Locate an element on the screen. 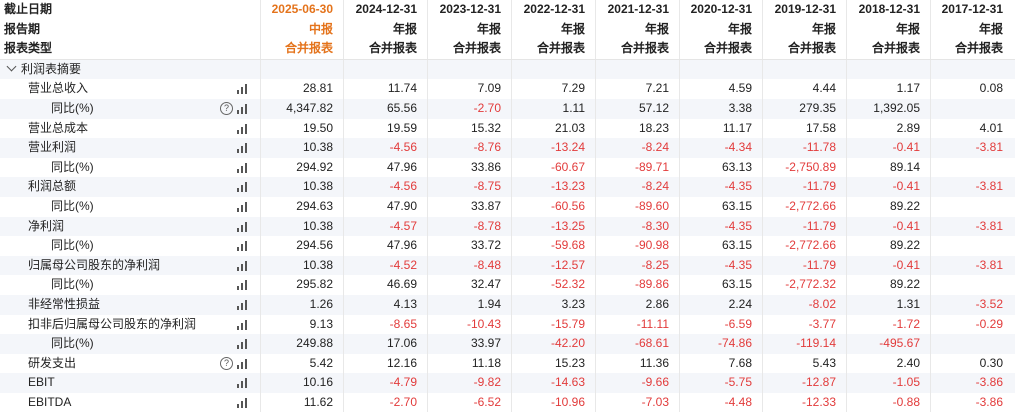 The height and width of the screenshot is (416, 1015). value-cell: 11.18 is located at coordinates (486, 362).